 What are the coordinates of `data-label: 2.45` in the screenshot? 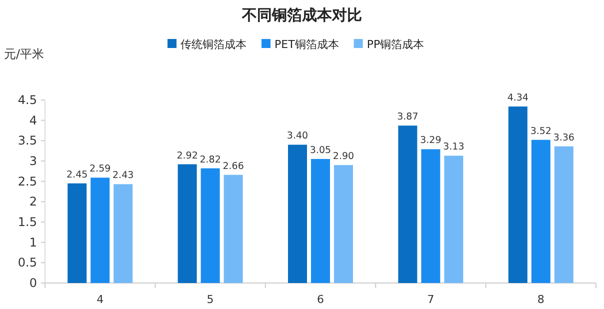 It's located at (77, 174).